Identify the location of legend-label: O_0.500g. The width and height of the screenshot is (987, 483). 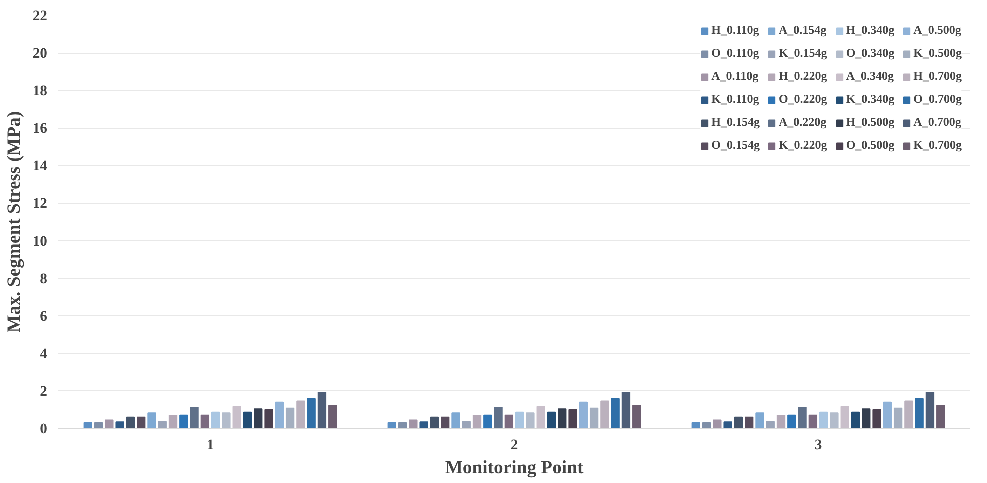
(870, 145).